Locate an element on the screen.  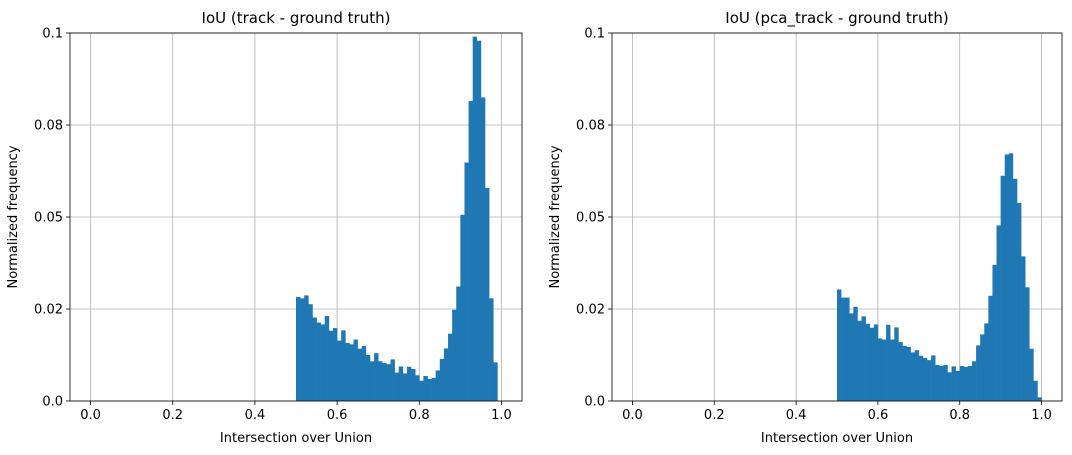
x-tick-label: 0.4 is located at coordinates (796, 415).